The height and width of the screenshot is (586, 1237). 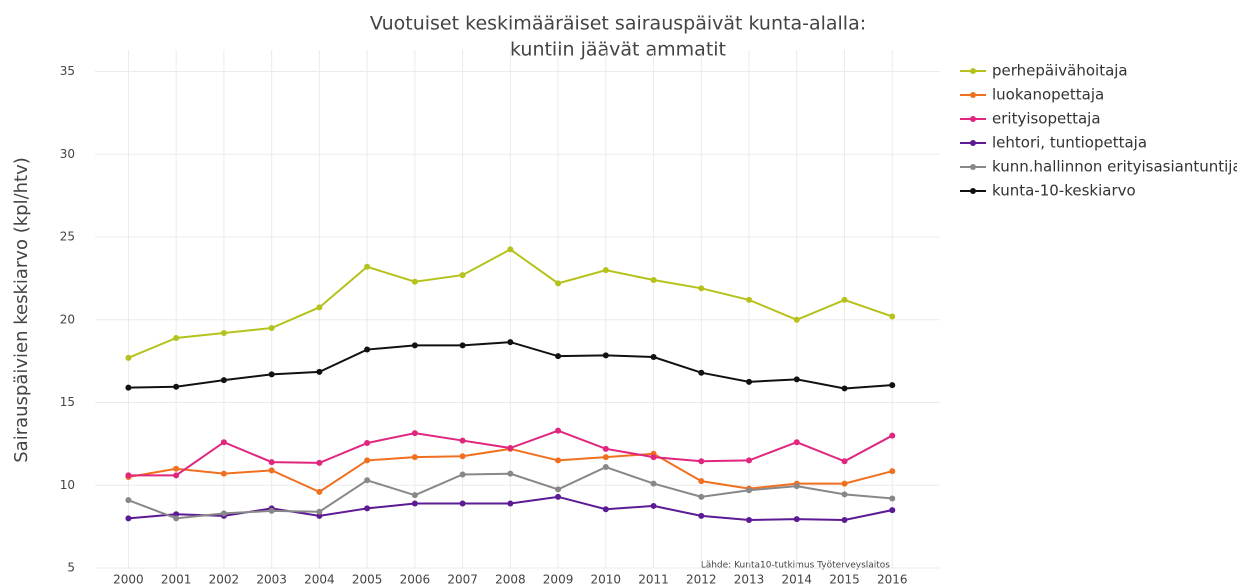 I want to click on y-axis-label: Sairauspäivien keskiarvo (kpl/htv), so click(x=21, y=310).